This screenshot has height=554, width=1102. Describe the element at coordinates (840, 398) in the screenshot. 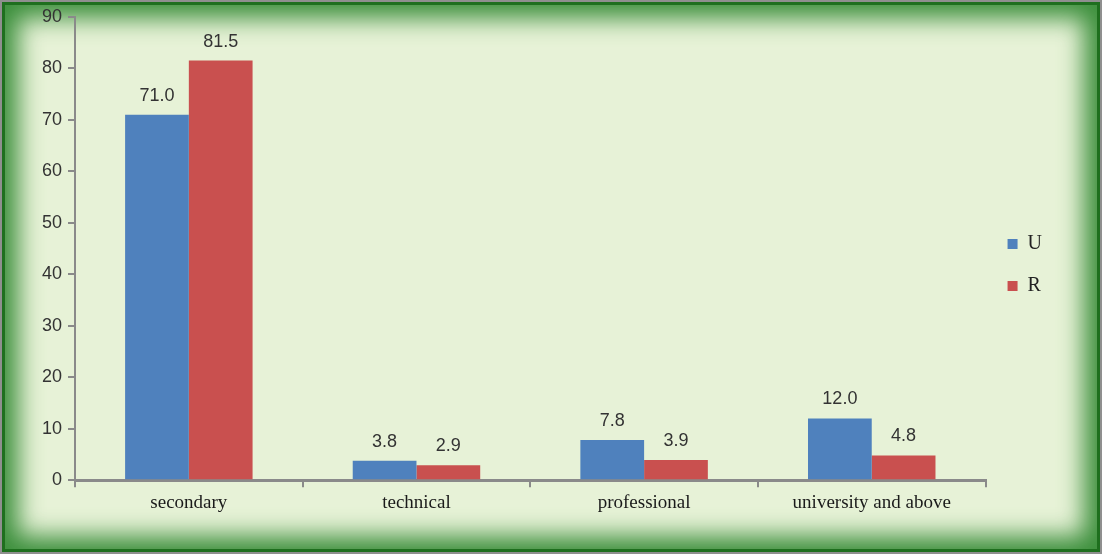

I see `data-label: 12.0` at that location.